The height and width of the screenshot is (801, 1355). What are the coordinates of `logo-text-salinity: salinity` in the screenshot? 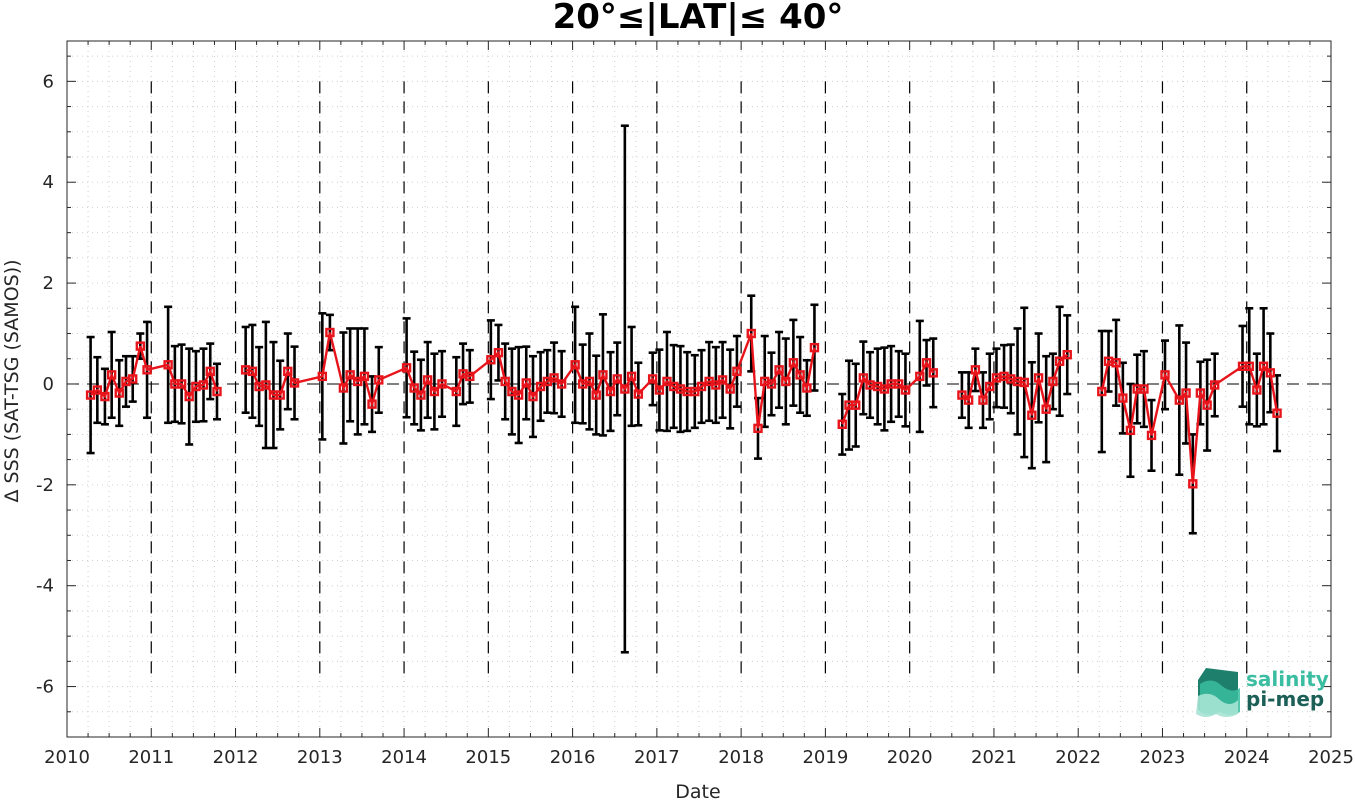 It's located at (1287, 679).